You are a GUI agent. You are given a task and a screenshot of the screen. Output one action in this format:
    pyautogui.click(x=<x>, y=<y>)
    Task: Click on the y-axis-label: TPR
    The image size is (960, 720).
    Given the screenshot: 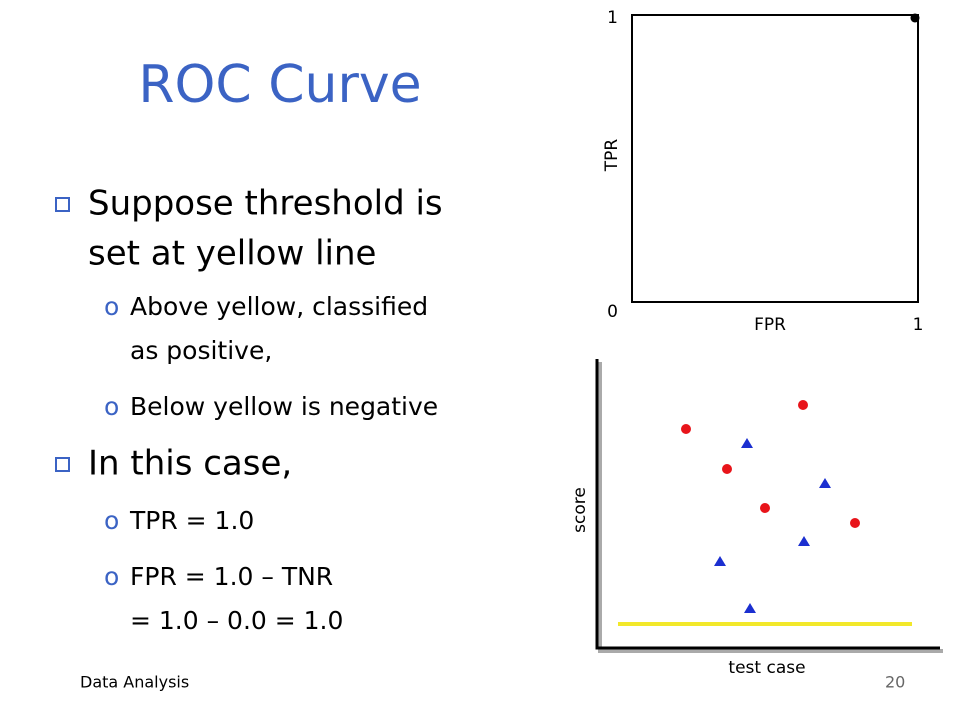 What is the action you would take?
    pyautogui.click(x=612, y=156)
    